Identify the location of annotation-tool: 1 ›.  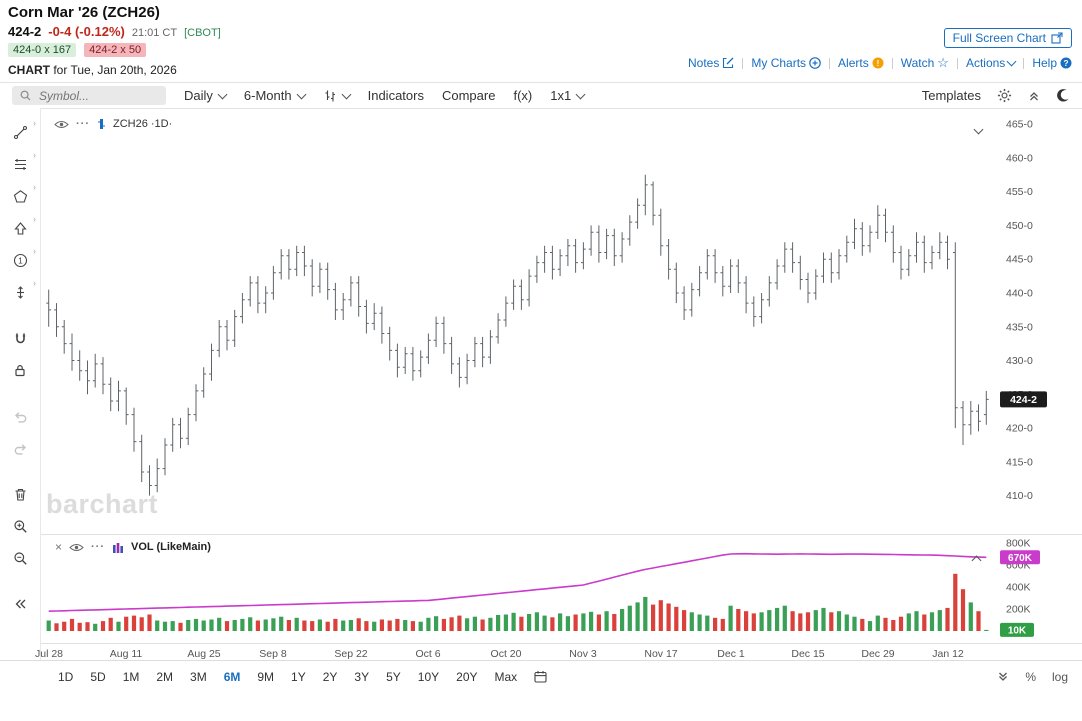
(21, 259).